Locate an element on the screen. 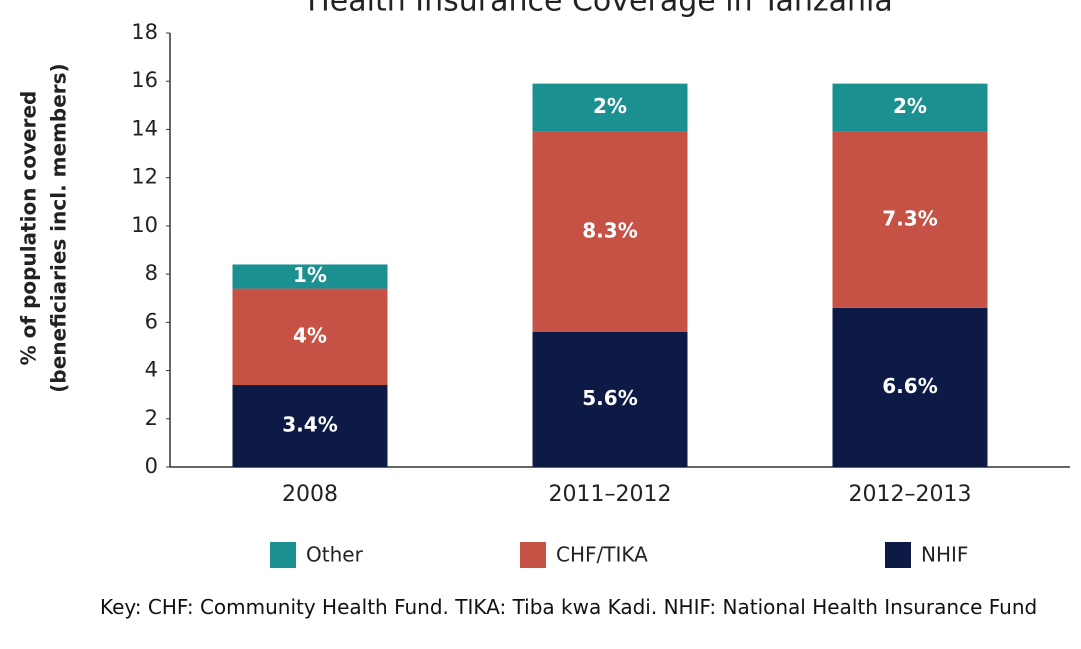  y-tick-label: 2 is located at coordinates (151, 418).